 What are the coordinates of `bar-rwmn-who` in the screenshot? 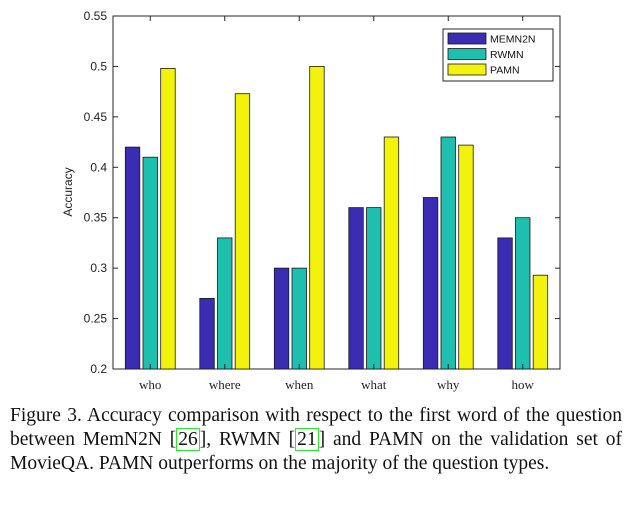 It's located at (150, 263).